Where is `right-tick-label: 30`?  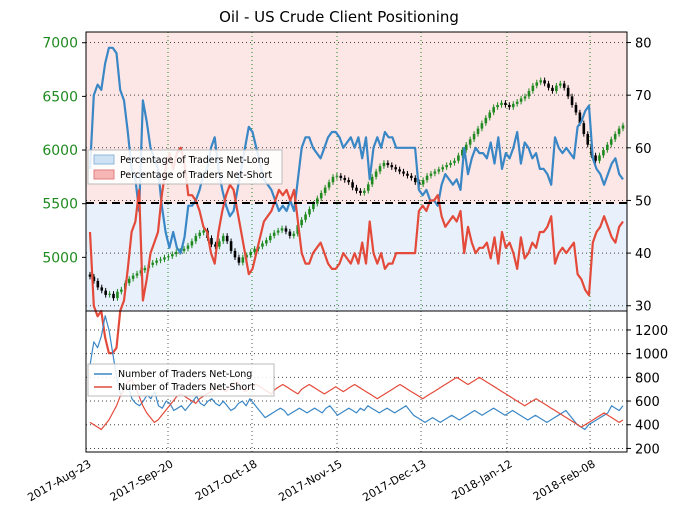 right-tick-label: 30 is located at coordinates (643, 307).